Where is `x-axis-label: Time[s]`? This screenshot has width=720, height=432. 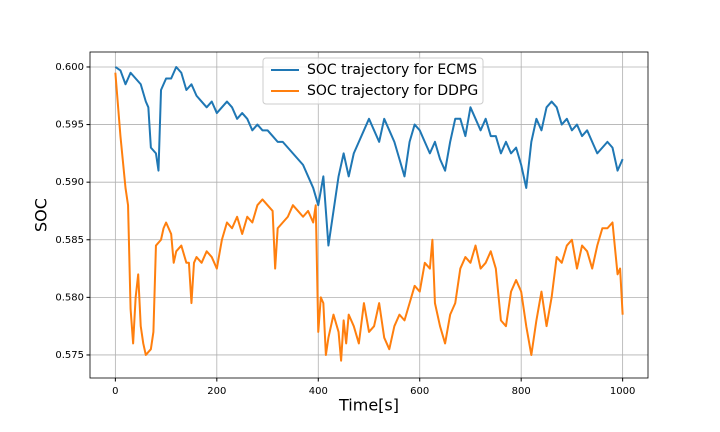
x-axis-label: Time[s] is located at coordinates (368, 405).